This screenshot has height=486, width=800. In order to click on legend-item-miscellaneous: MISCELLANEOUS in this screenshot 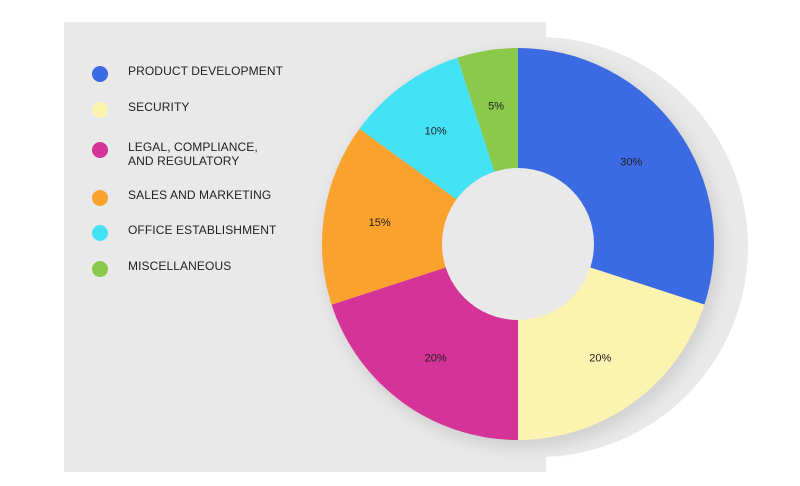, I will do `click(161, 268)`.